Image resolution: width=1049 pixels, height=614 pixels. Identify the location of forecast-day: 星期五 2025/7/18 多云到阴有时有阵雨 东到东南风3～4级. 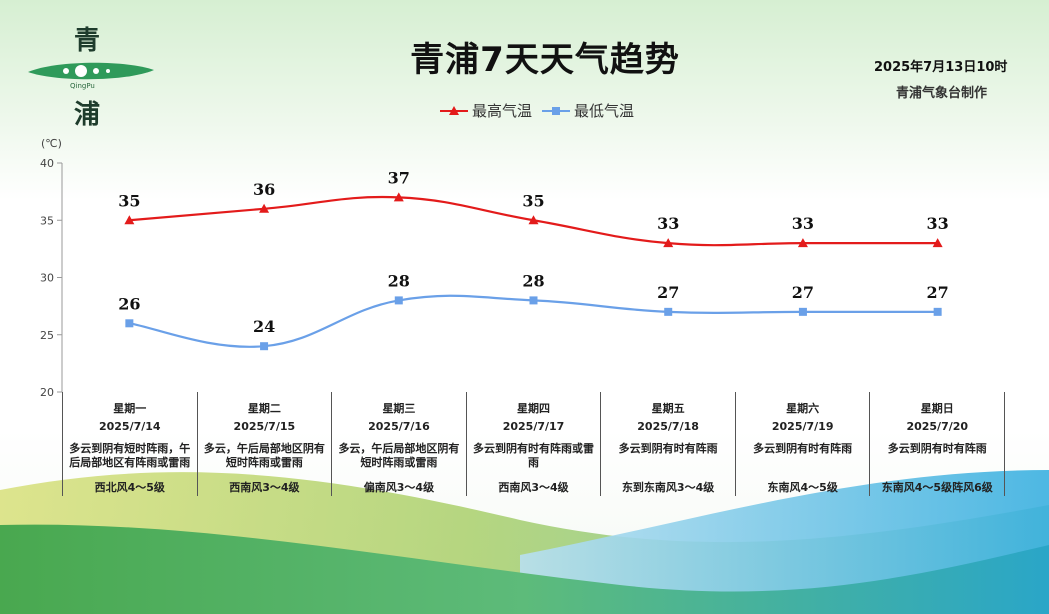
(667, 444).